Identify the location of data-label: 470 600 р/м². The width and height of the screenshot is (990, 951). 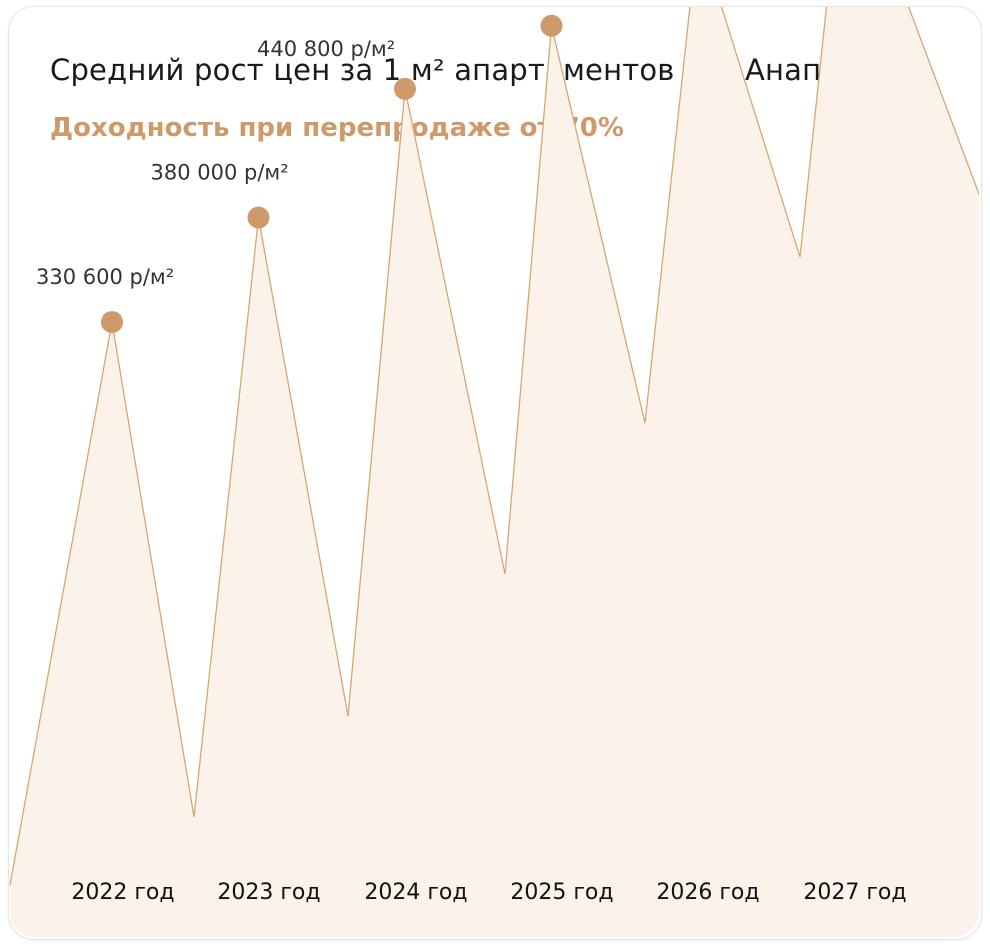
(484, 2).